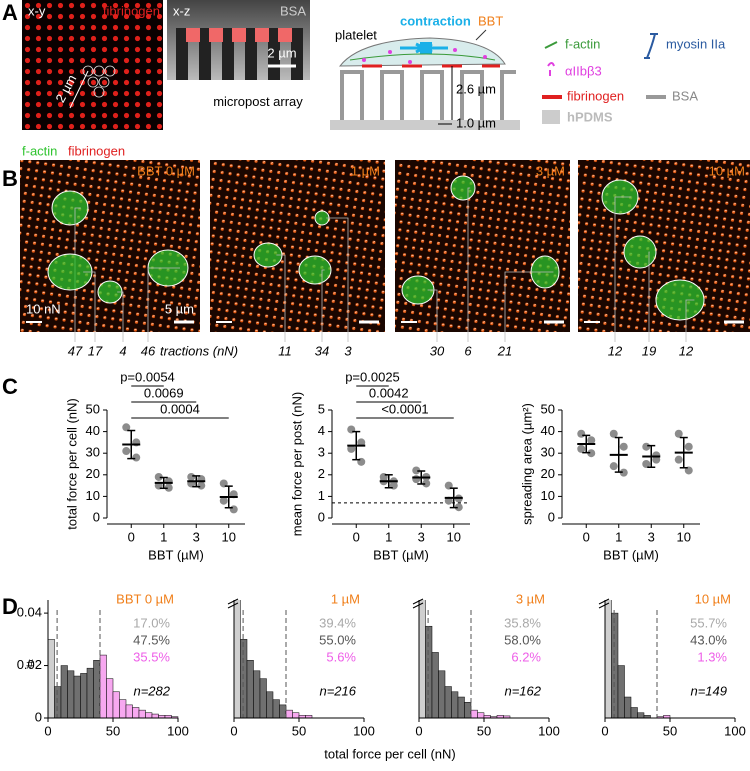 The width and height of the screenshot is (750, 771). What do you see at coordinates (75, 350) in the screenshot?
I see `traction-value: 47` at bounding box center [75, 350].